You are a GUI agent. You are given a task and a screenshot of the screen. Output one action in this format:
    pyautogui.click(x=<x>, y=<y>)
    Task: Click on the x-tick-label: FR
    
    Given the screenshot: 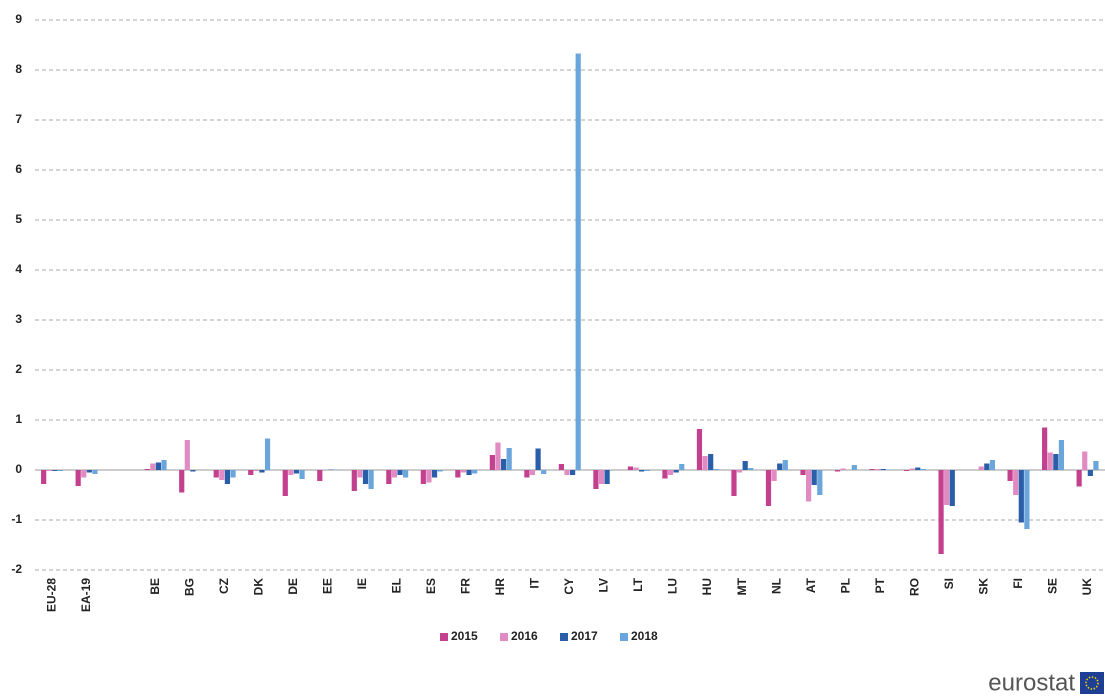 What is the action you would take?
    pyautogui.click(x=466, y=586)
    